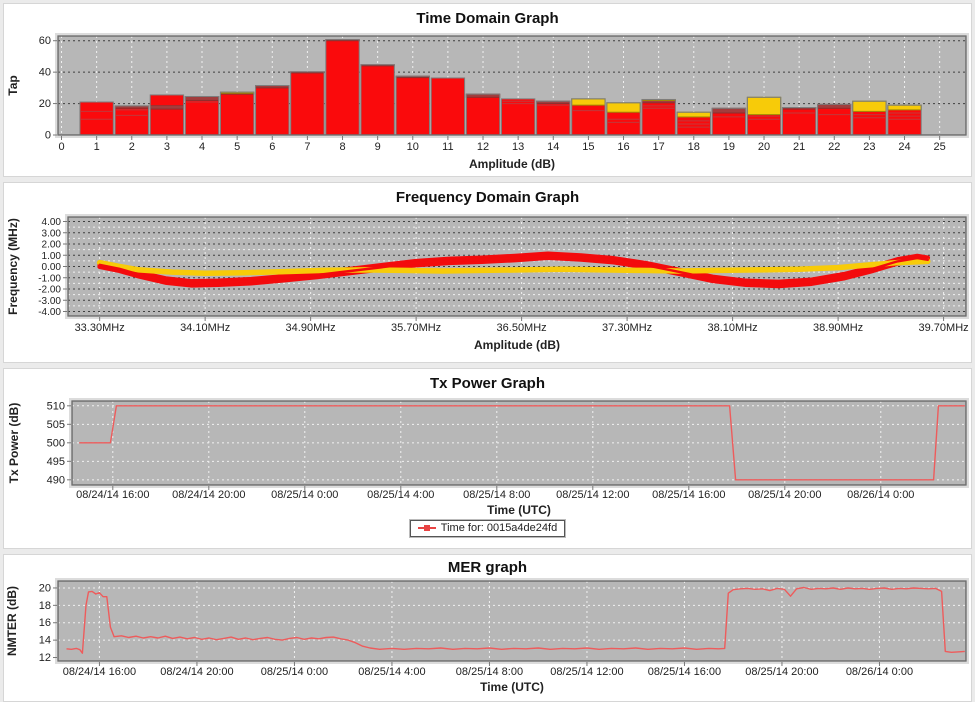  I want to click on svg-text: 510, so click(56, 406).